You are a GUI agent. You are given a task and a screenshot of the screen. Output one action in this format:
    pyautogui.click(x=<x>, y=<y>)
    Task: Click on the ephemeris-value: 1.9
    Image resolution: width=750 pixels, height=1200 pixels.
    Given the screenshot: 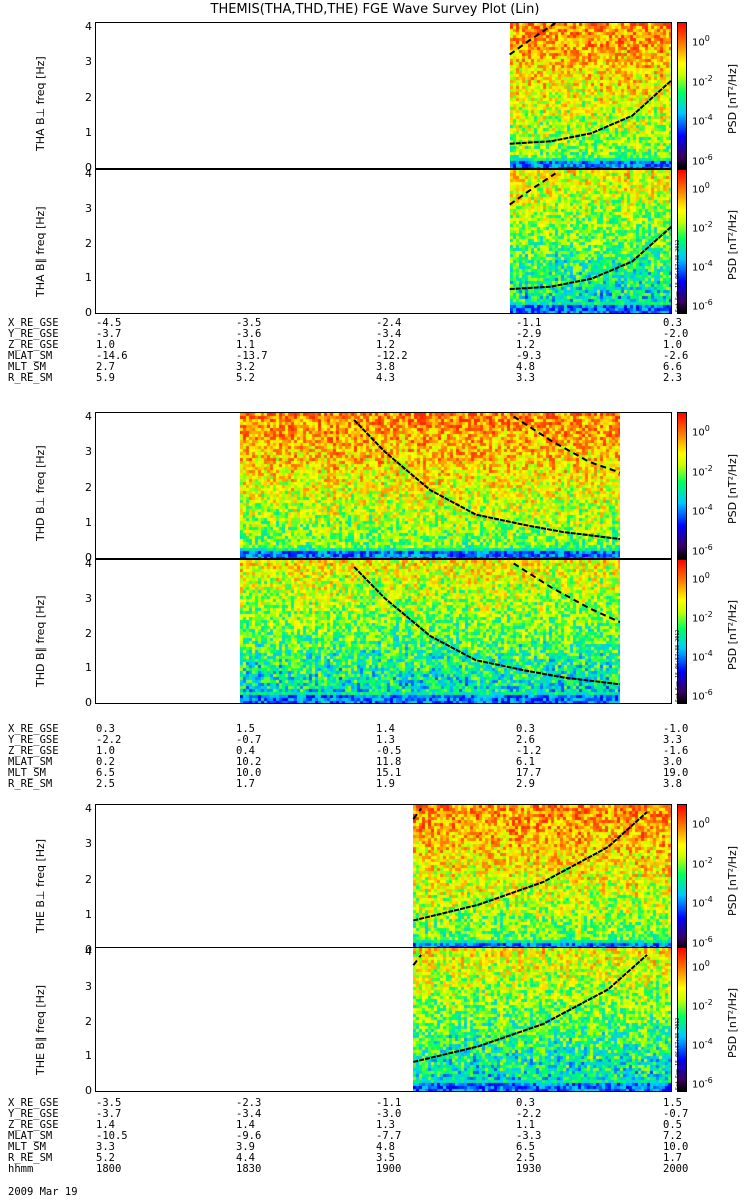 What is the action you would take?
    pyautogui.click(x=385, y=784)
    